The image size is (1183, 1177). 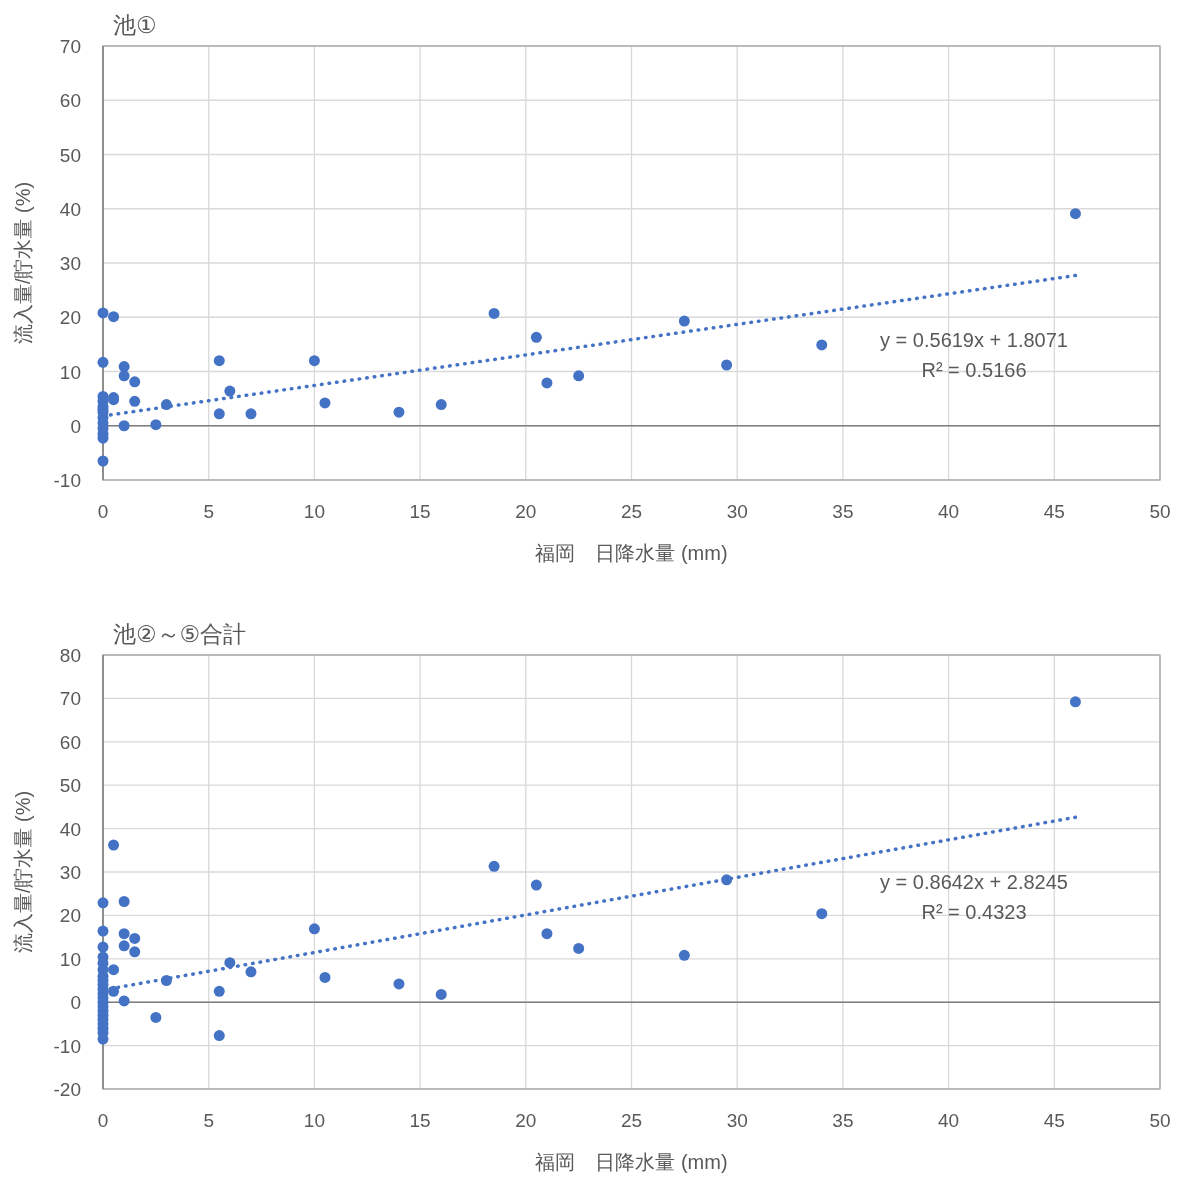 What do you see at coordinates (135, 25) in the screenshot?
I see `chart-title: 池①` at bounding box center [135, 25].